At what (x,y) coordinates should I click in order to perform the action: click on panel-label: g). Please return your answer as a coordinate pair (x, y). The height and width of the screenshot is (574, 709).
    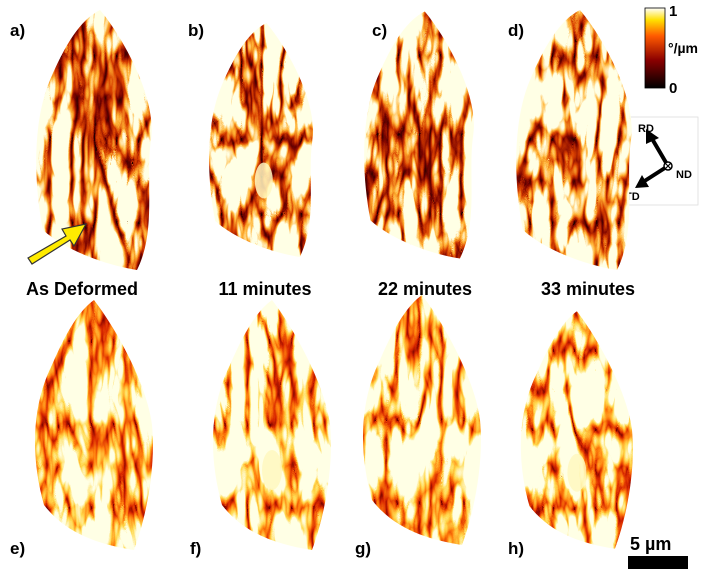
    Looking at the image, I should click on (363, 548).